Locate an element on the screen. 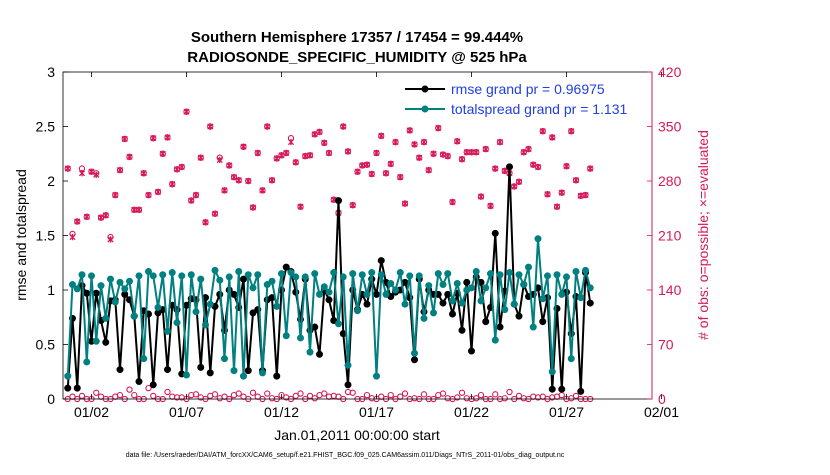 The height and width of the screenshot is (475, 830). y-tick-label: 0 is located at coordinates (51, 399).